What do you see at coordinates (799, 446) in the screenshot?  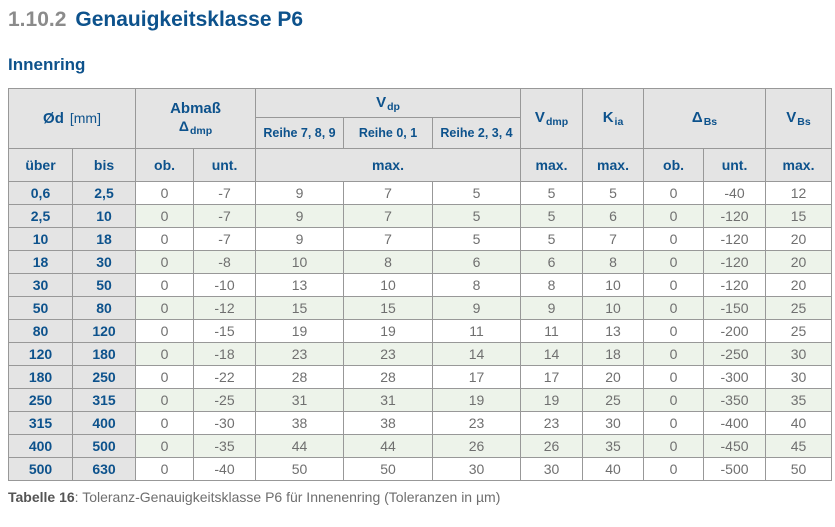 I see `value-cell: 45` at bounding box center [799, 446].